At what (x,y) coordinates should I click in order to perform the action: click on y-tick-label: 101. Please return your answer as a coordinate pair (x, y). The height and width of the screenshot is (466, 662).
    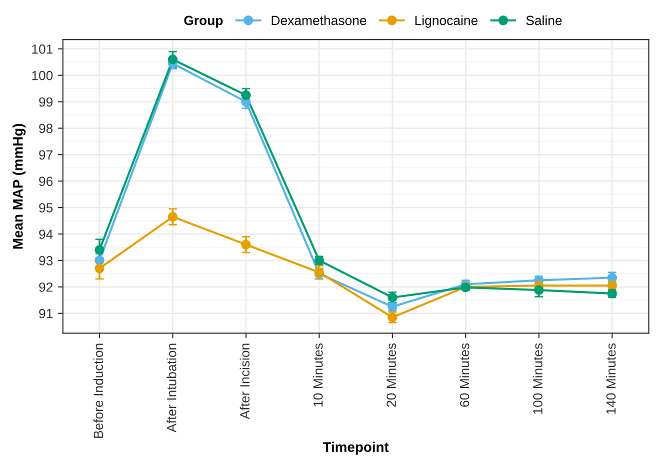
    Looking at the image, I should click on (42, 49).